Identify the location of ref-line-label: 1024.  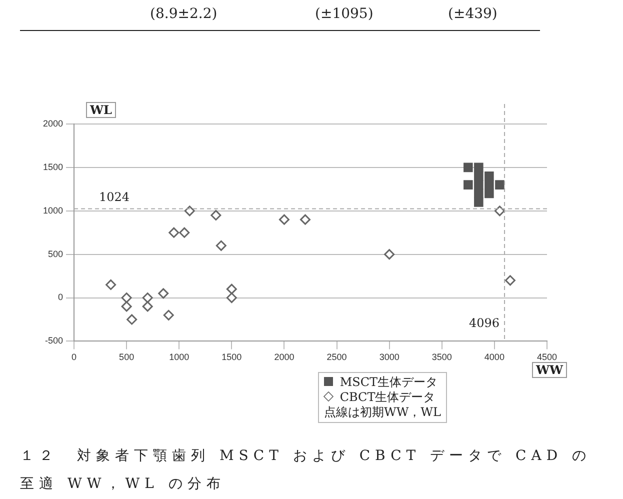
(114, 197).